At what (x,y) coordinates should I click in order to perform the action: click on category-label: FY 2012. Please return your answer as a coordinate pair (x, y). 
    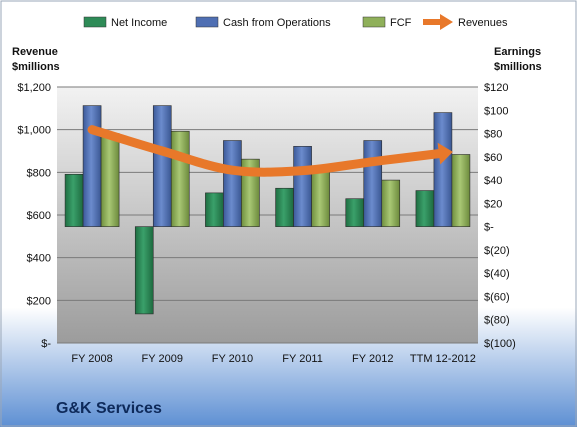
    Looking at the image, I should click on (372, 359).